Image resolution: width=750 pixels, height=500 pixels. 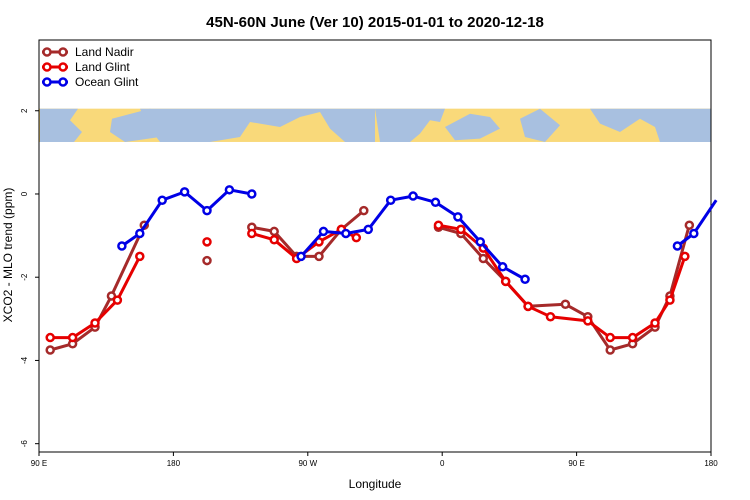 What do you see at coordinates (24, 193) in the screenshot?
I see `y-tick-label: 0` at bounding box center [24, 193].